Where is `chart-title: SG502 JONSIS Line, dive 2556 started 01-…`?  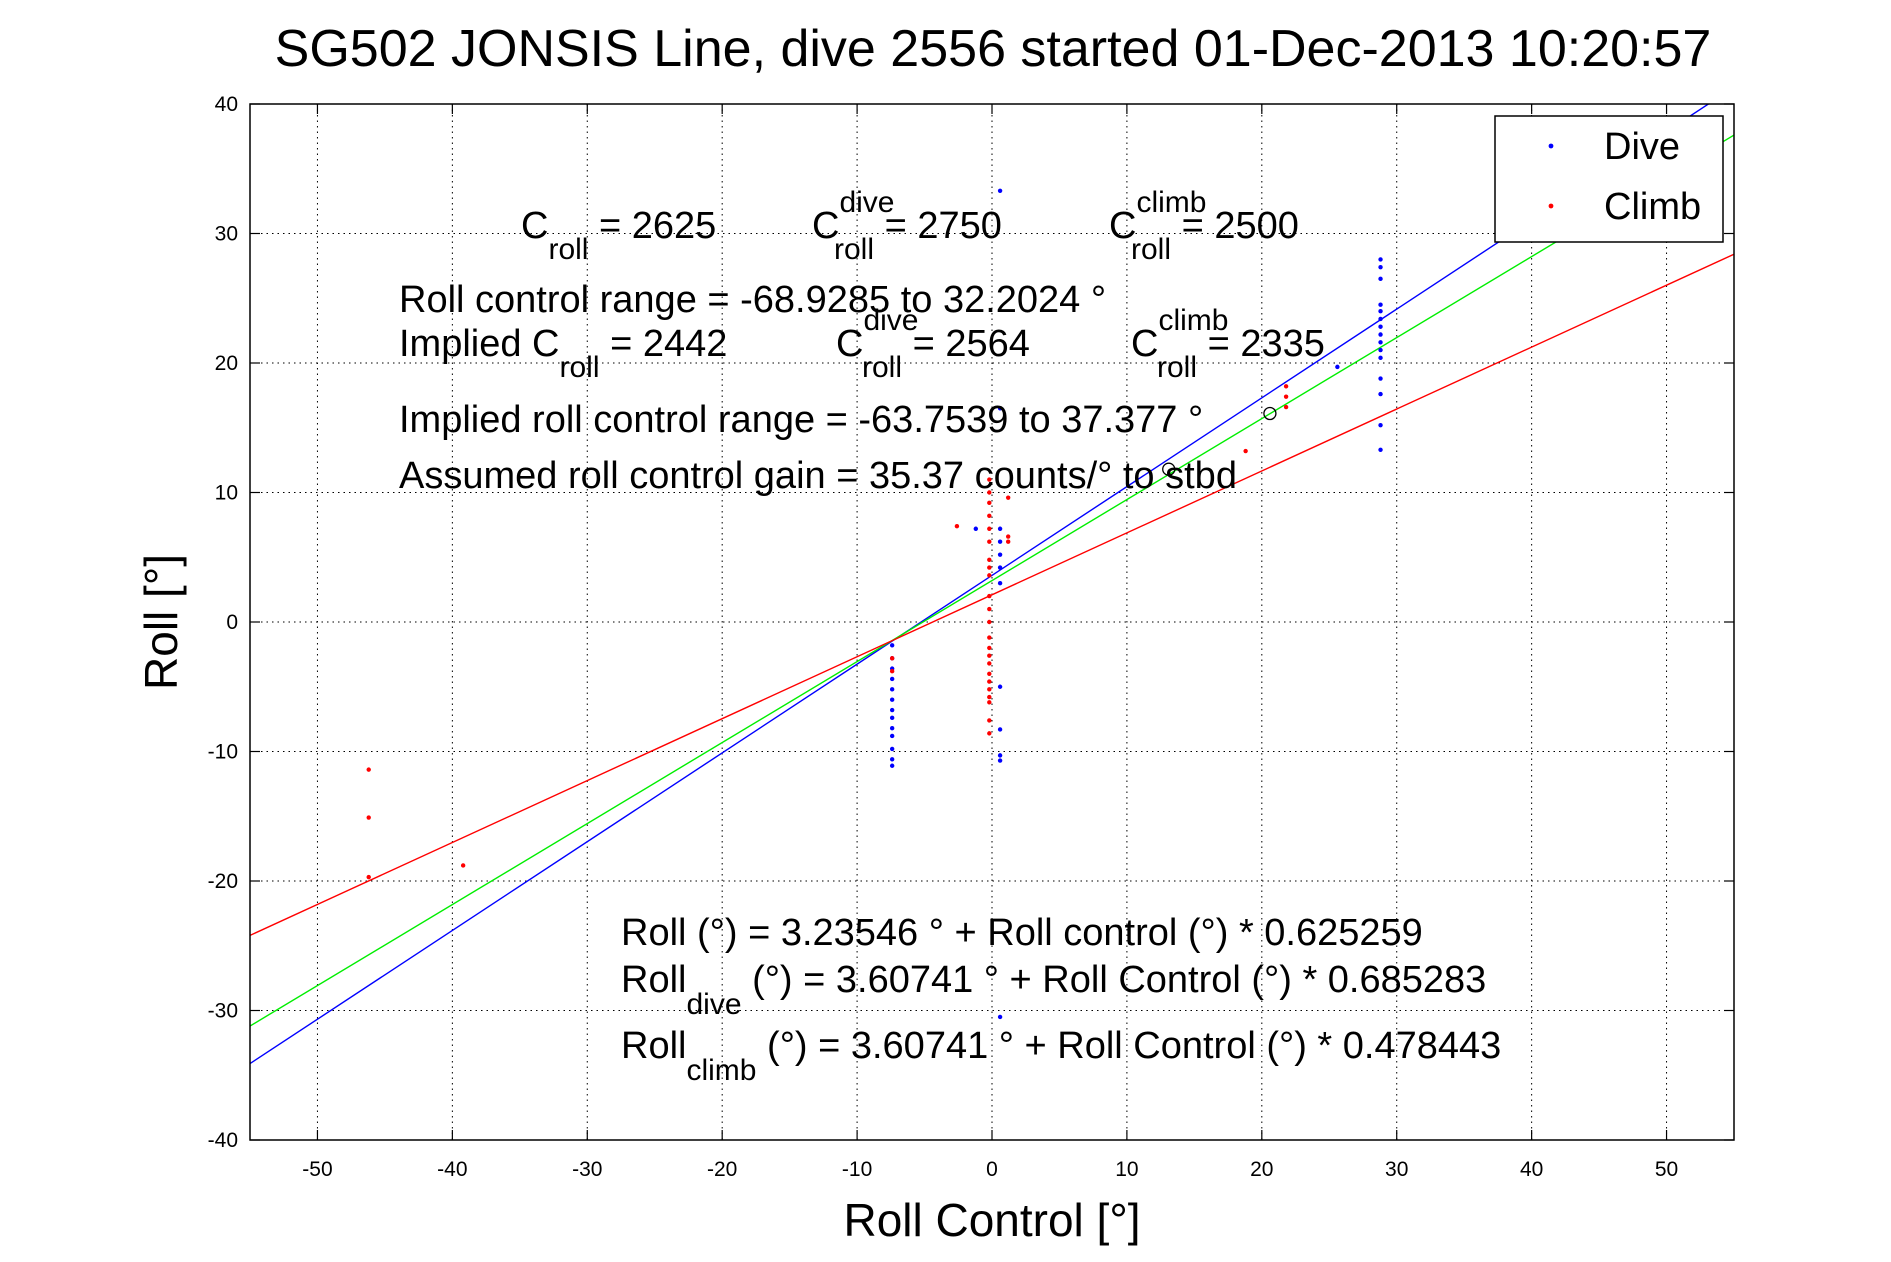 chart-title: SG502 JONSIS Line, dive 2556 started 01-… is located at coordinates (993, 49).